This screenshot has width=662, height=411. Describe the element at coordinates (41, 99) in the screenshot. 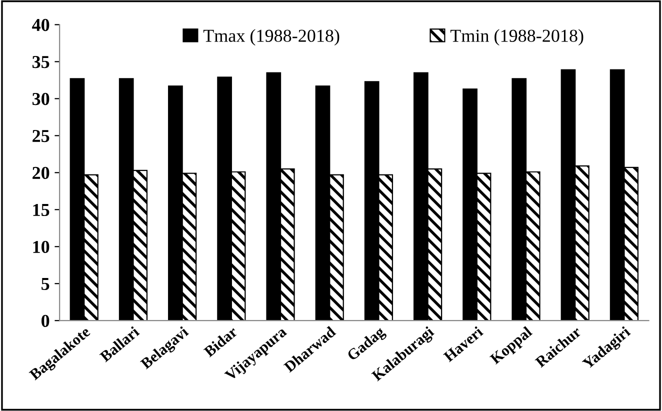

I see `y-tick-label: 30` at that location.